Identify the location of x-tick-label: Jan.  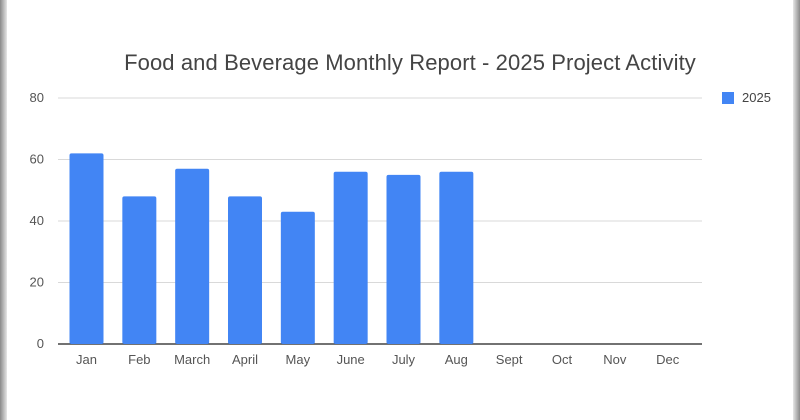
(86, 359).